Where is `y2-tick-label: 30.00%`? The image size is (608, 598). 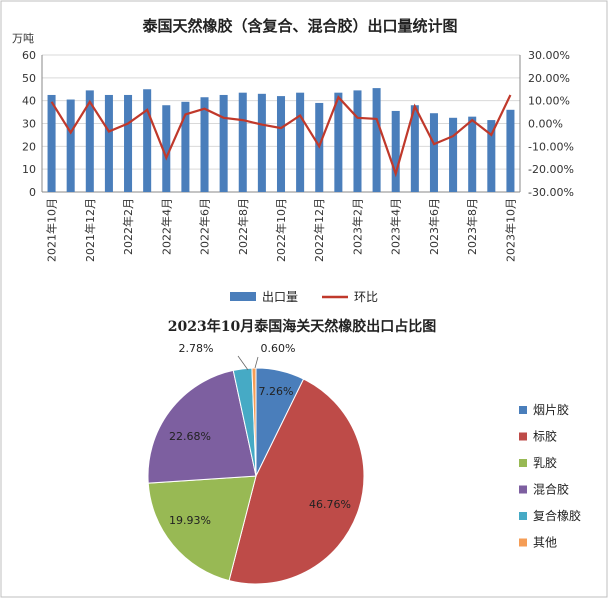 y2-tick-label: 30.00% is located at coordinates (549, 55).